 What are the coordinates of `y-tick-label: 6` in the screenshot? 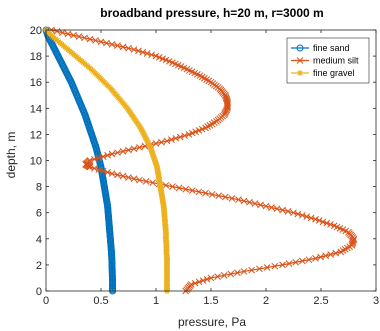 It's located at (39, 214).